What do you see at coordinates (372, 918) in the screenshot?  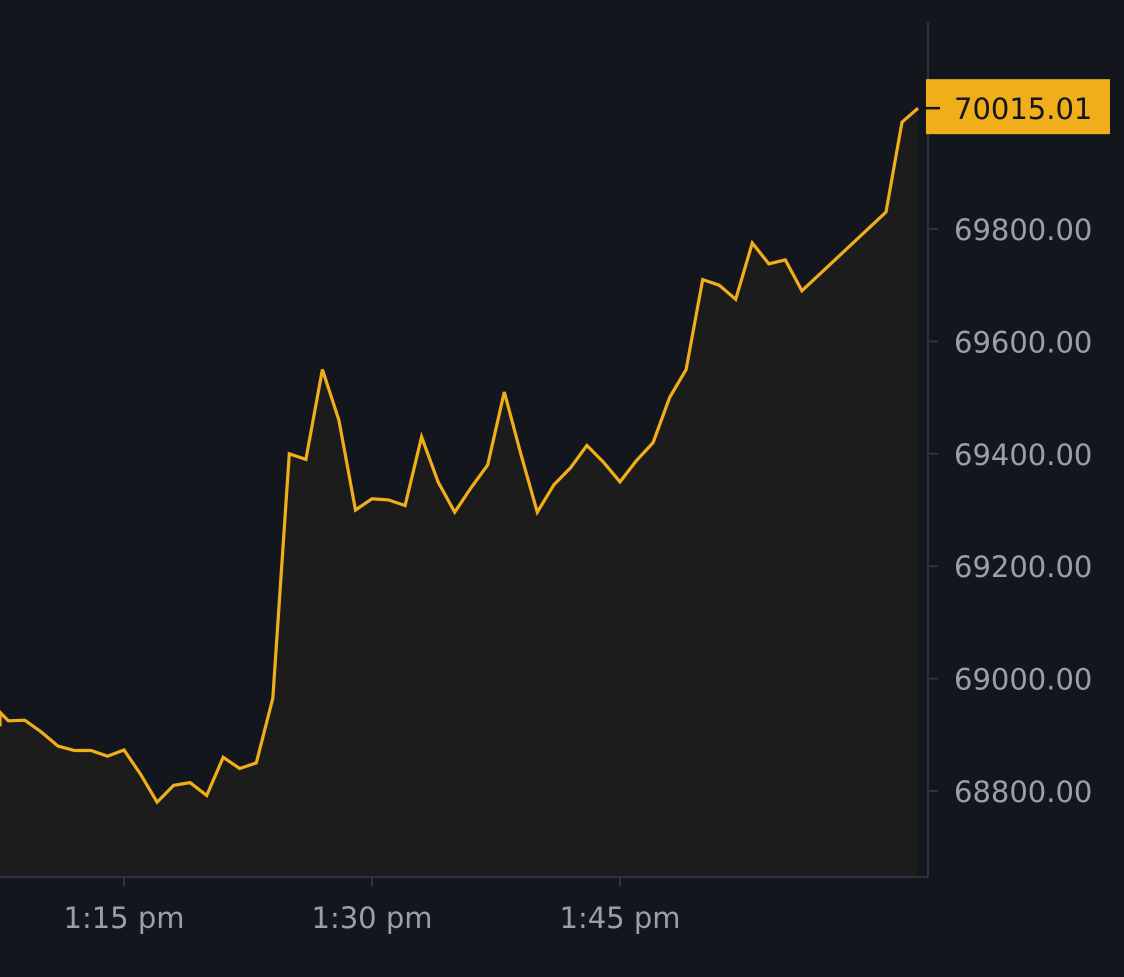 I see `x-tick-label: 1:30 pm` at bounding box center [372, 918].